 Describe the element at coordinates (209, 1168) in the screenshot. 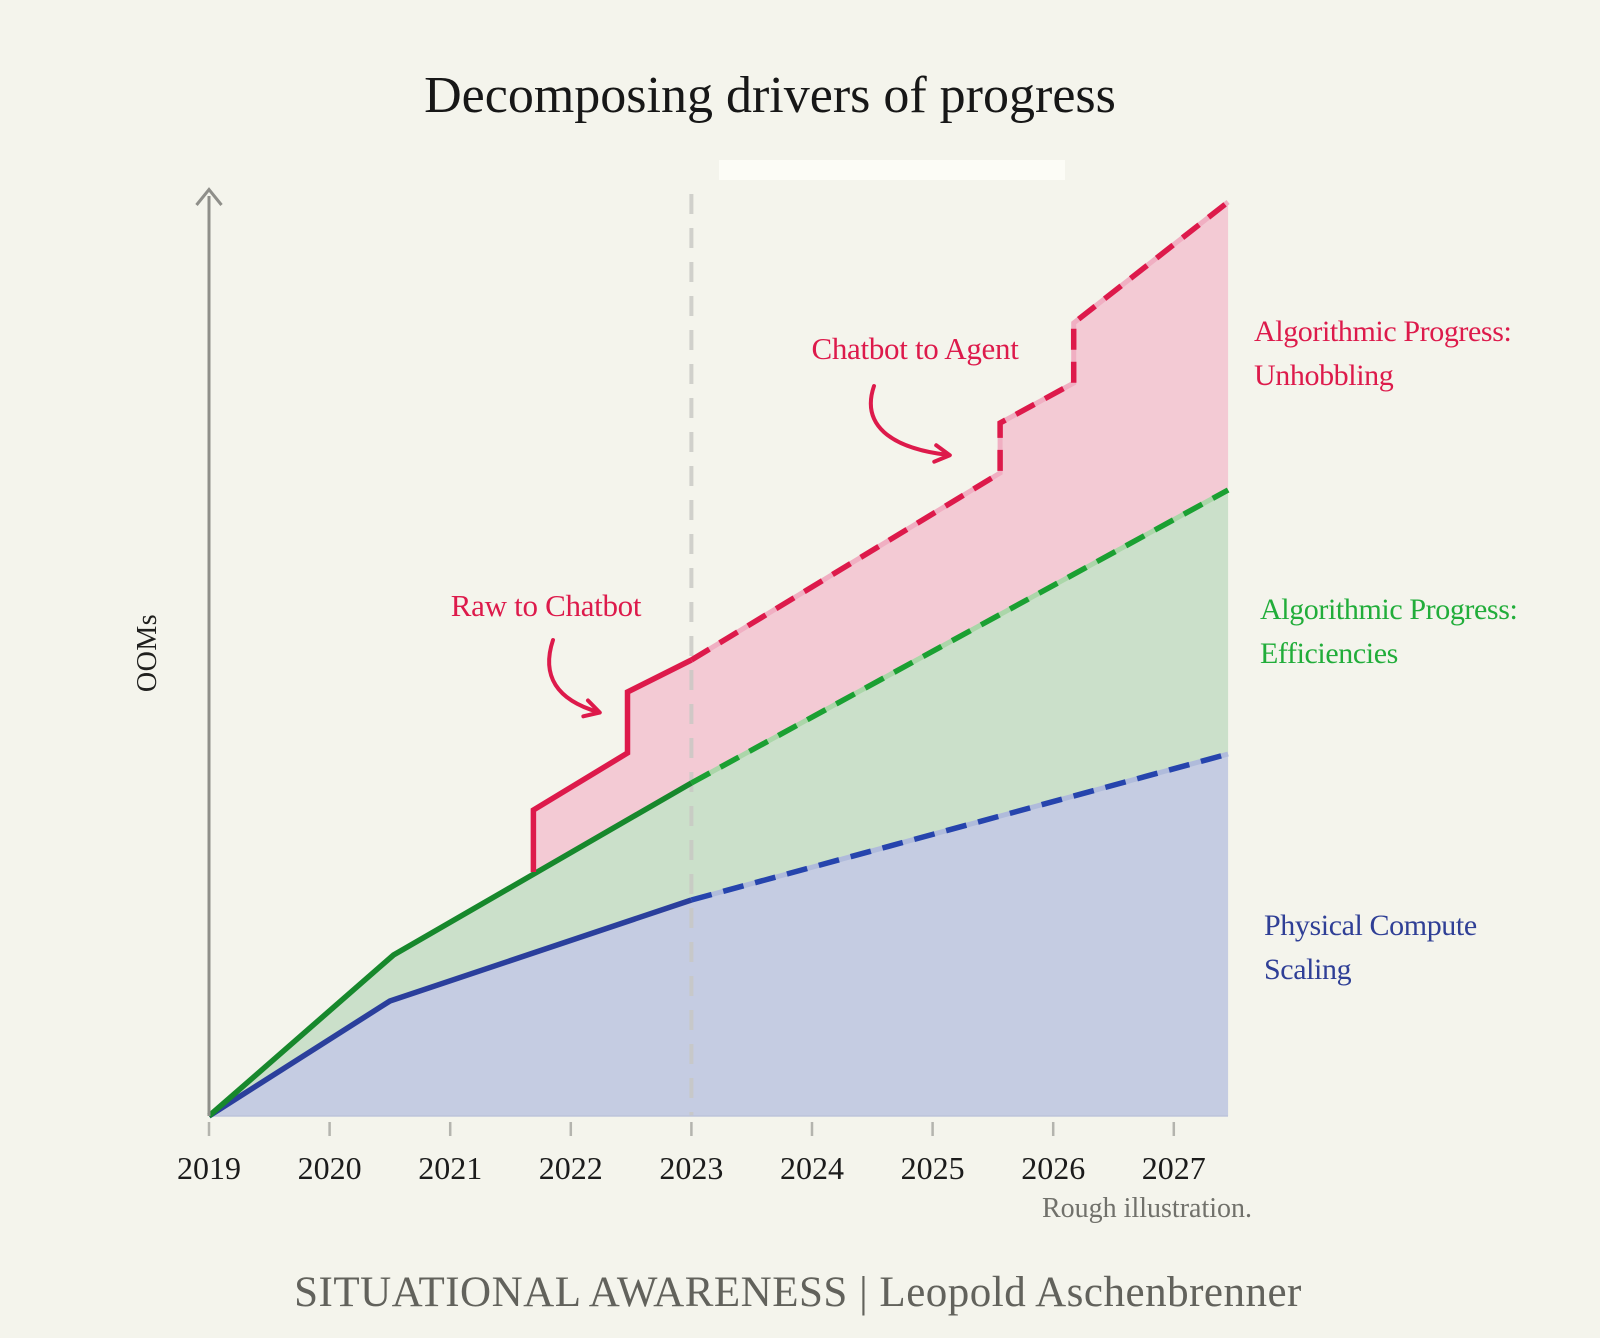

I see `x-tick-label: 2019` at that location.